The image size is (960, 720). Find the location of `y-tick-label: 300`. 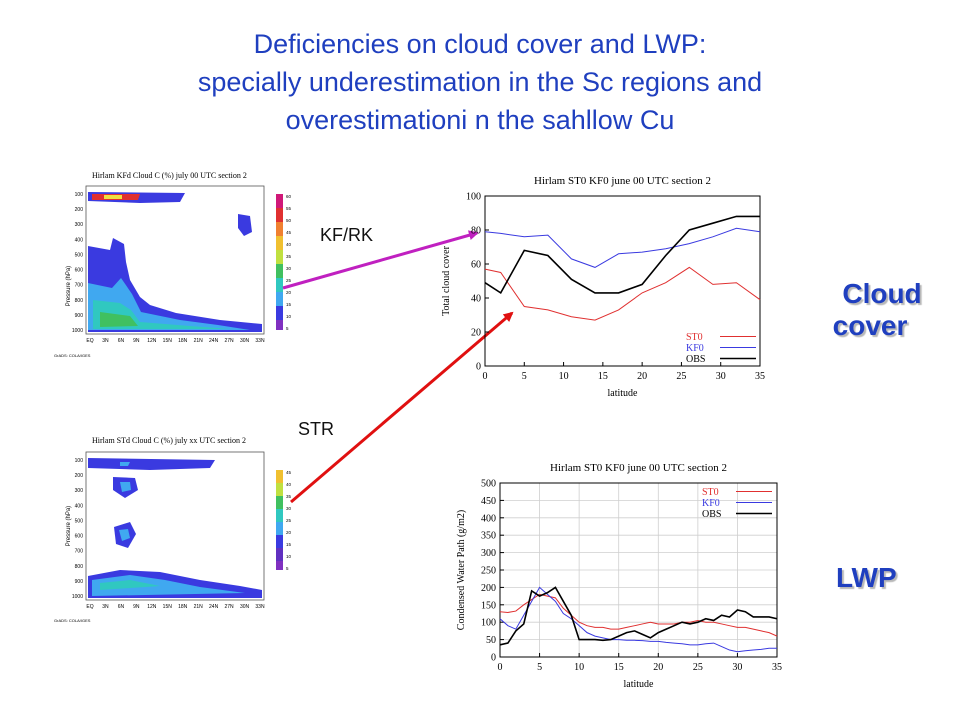

y-tick-label: 300 is located at coordinates (488, 553).